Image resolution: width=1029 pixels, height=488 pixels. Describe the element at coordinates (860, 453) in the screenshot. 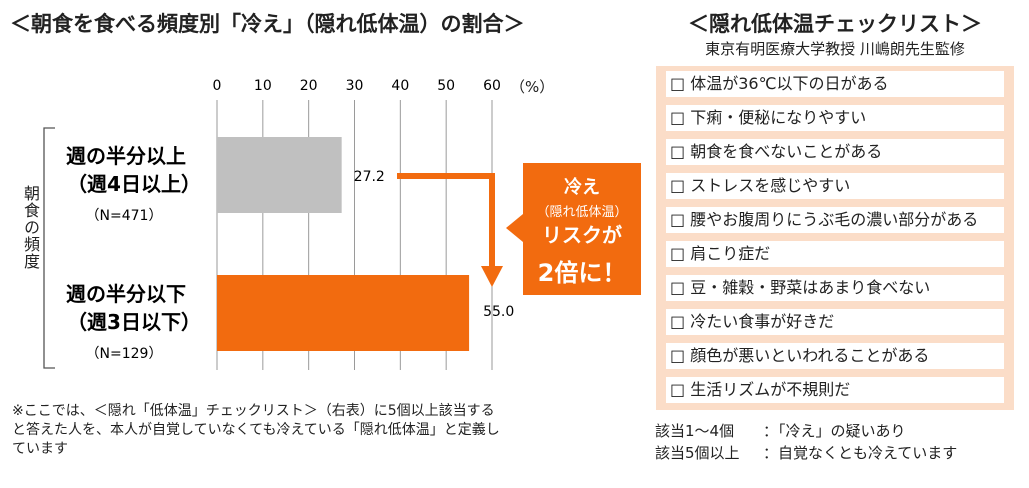

I see `legend-value: ：自覚なくとも冷えています` at that location.